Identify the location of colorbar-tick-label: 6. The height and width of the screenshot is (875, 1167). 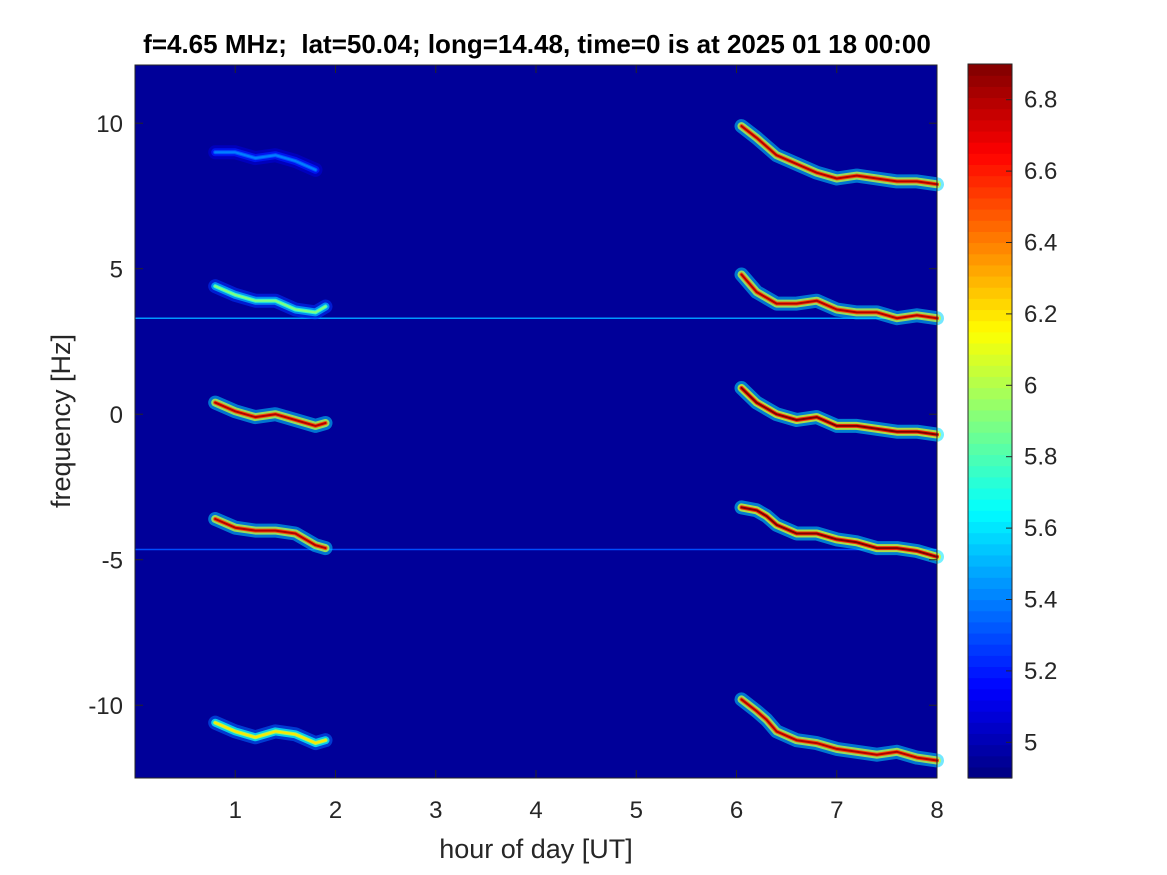
(1030, 385).